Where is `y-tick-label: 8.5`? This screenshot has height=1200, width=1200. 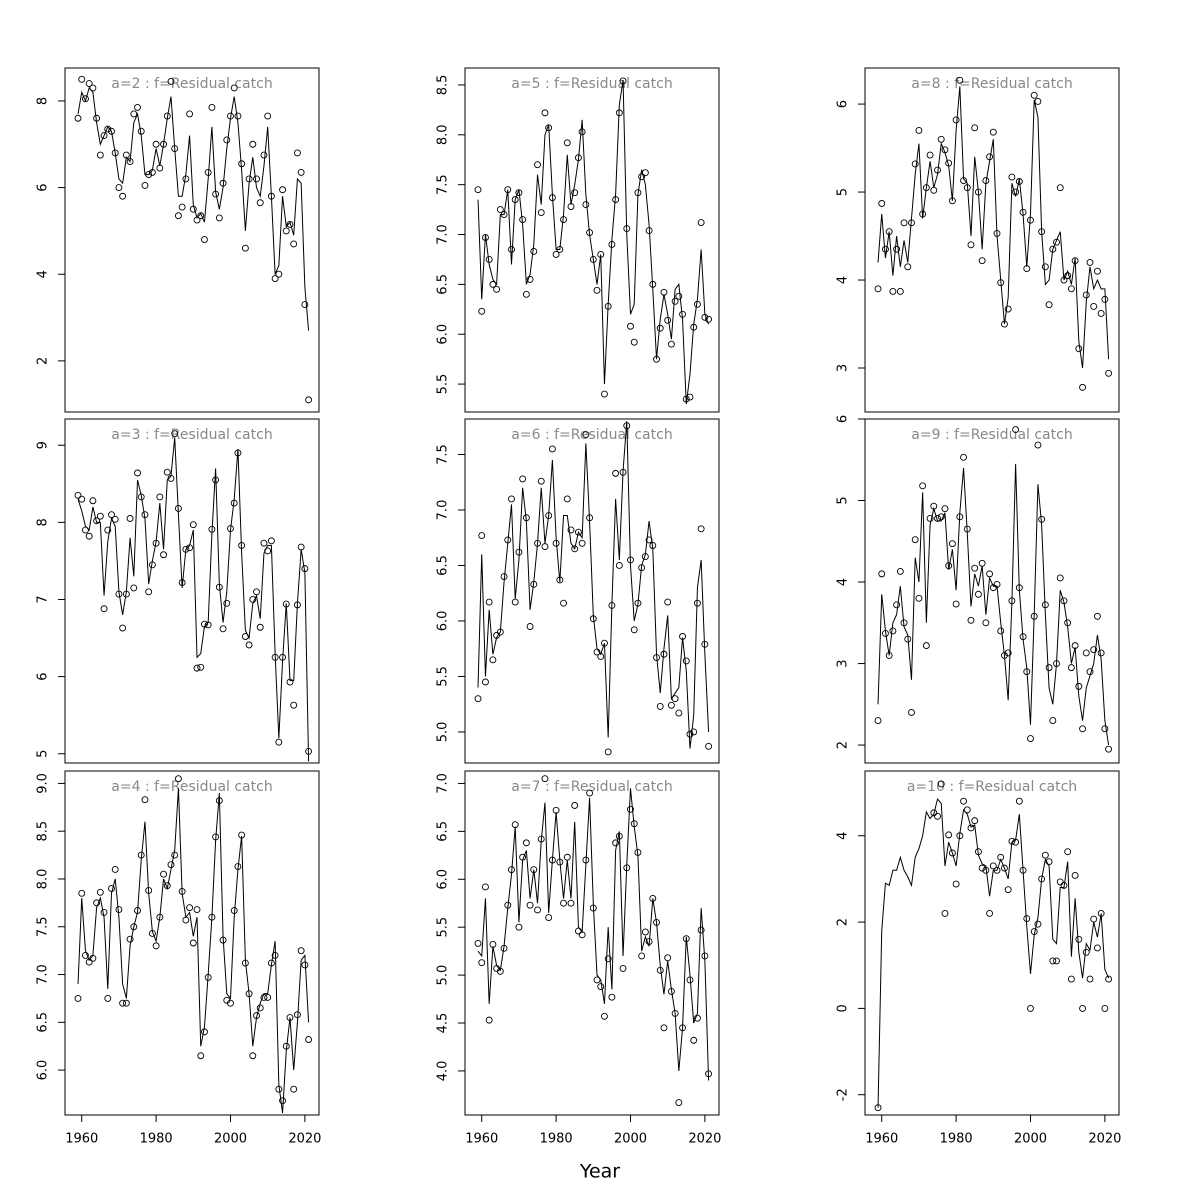
y-tick-label: 8.5 is located at coordinates (443, 85).